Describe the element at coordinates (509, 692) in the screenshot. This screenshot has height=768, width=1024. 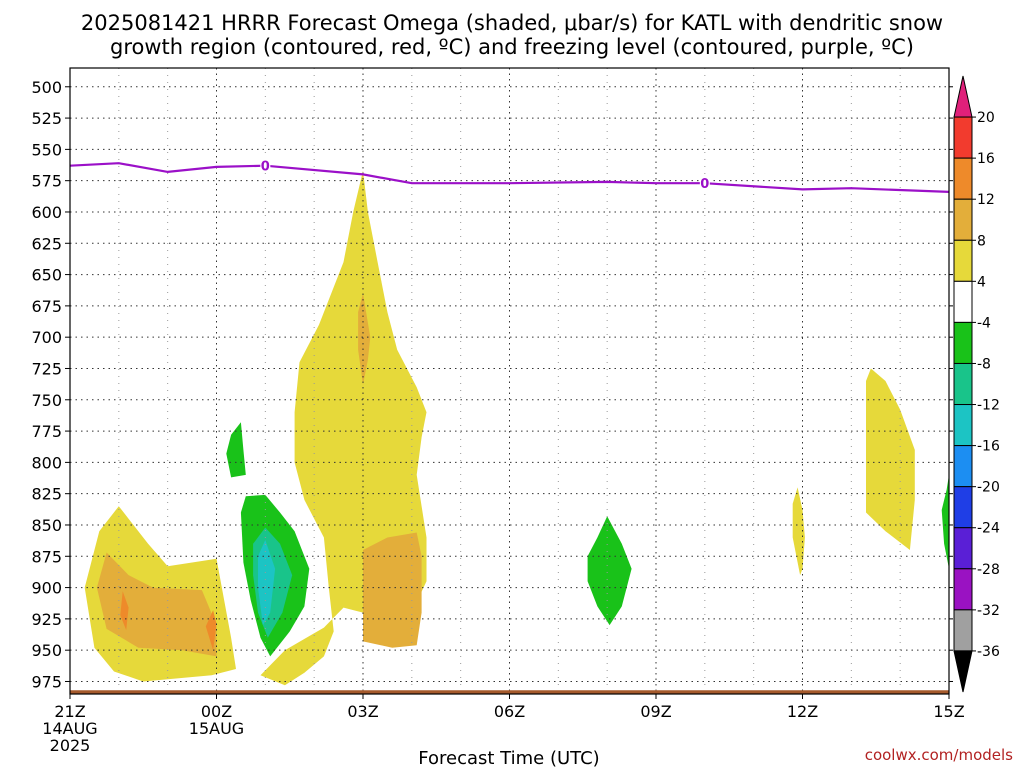
I see `terrain-band` at that location.